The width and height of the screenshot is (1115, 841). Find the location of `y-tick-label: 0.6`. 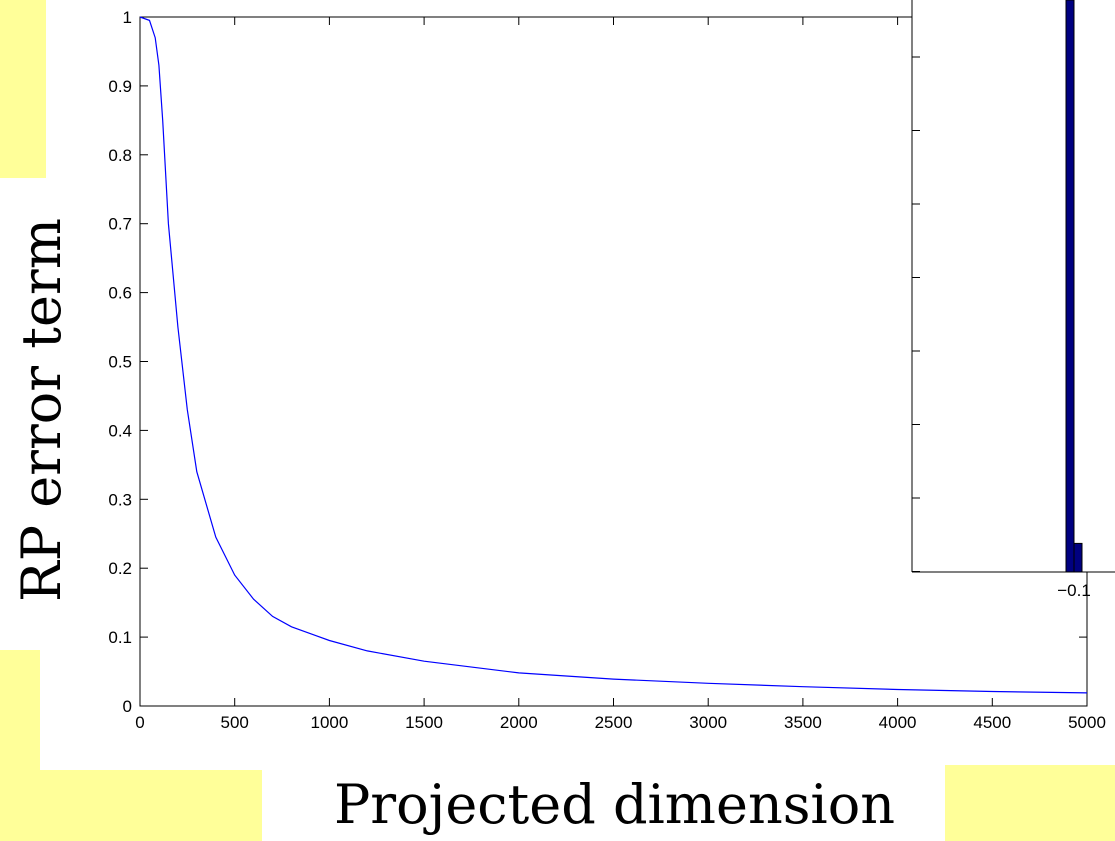

y-tick-label: 0.6 is located at coordinates (120, 293).